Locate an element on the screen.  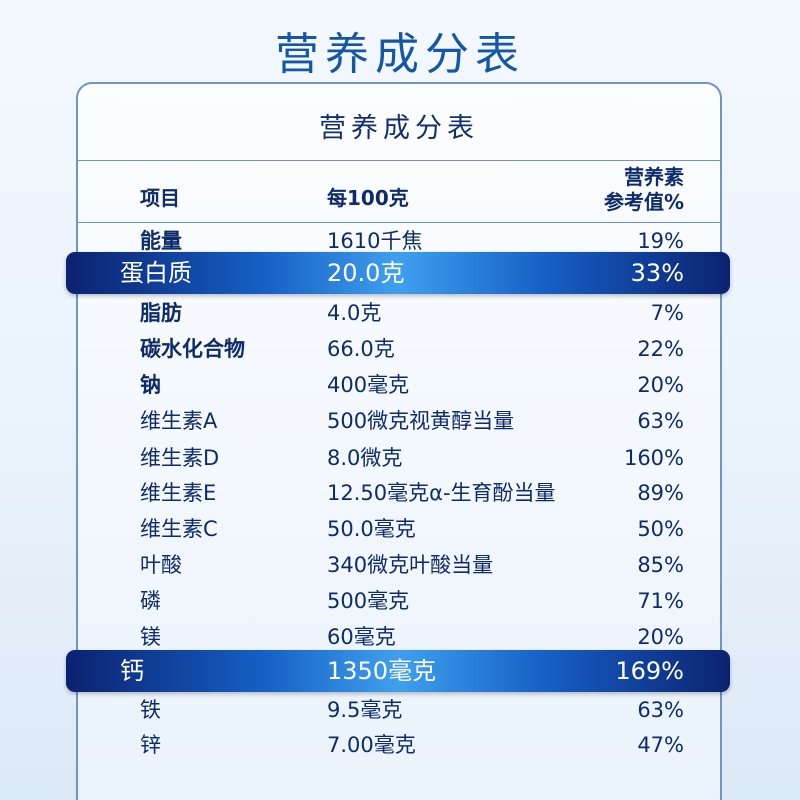
table-row: 钠 400毫克 20% is located at coordinates (400, 385).